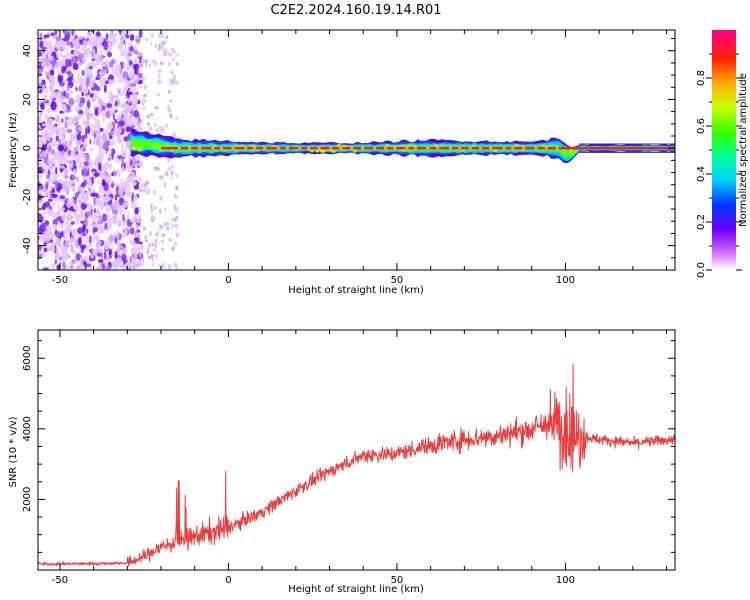  I want to click on y-tick-label: 20, so click(27, 99).